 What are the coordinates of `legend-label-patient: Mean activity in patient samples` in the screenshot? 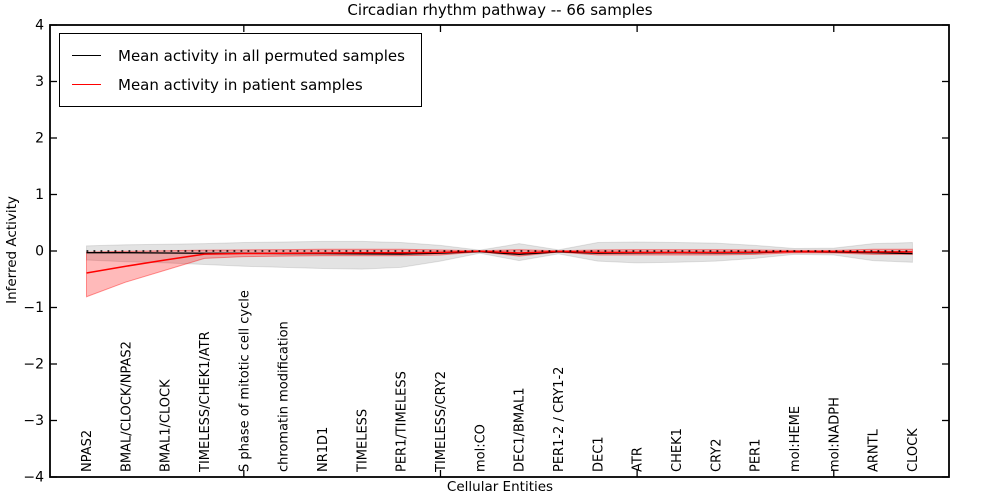 It's located at (240, 84).